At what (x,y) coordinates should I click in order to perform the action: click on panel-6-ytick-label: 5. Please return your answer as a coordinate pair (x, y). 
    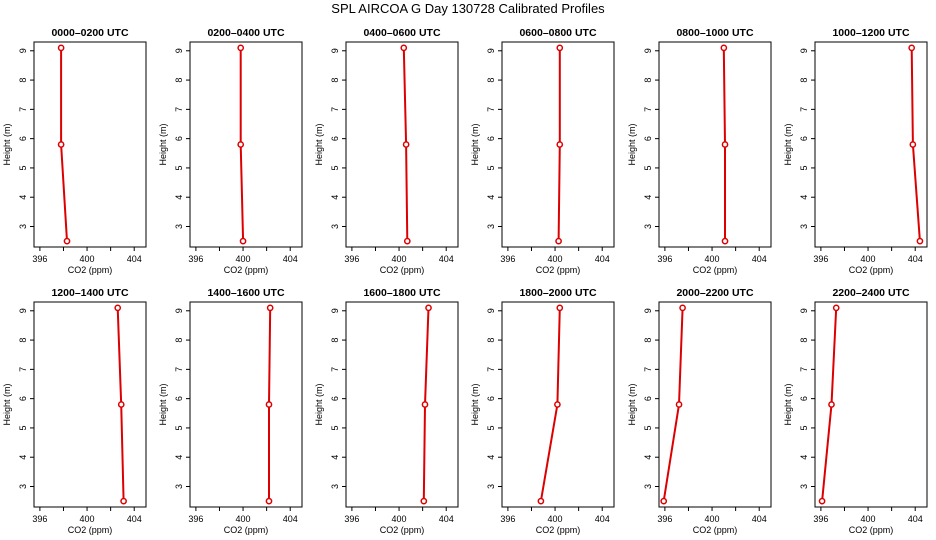
    Looking at the image, I should click on (804, 167).